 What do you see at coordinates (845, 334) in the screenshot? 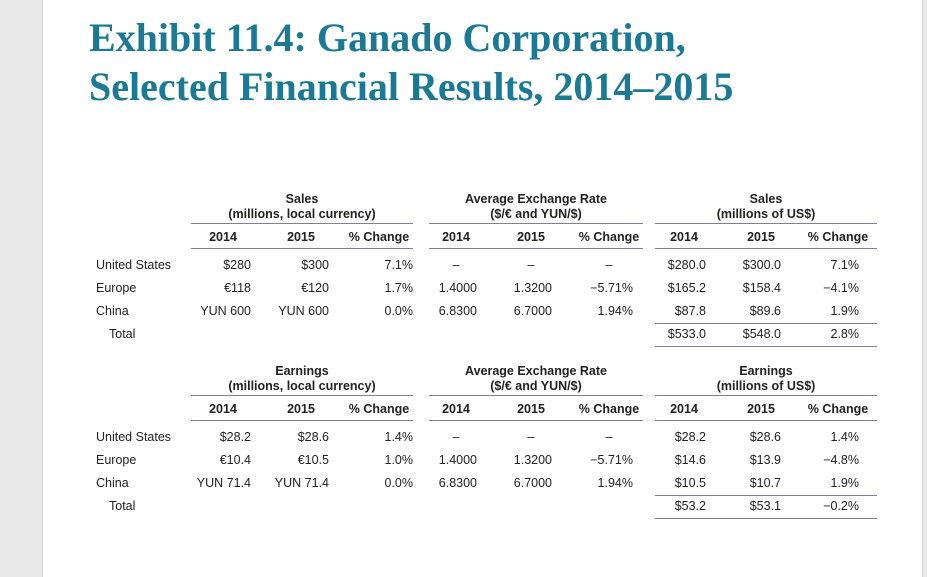
I see `sales-total-usd-cell: 2.8%` at bounding box center [845, 334].